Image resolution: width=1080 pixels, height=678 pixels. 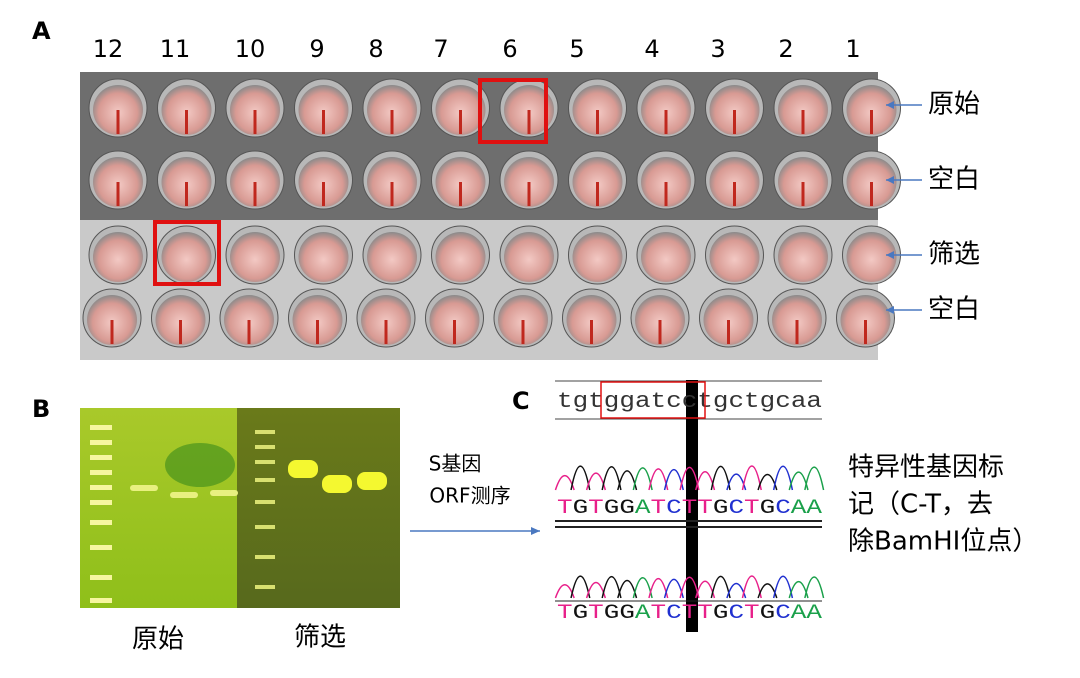 I want to click on row-label: 原始, so click(x=954, y=105).